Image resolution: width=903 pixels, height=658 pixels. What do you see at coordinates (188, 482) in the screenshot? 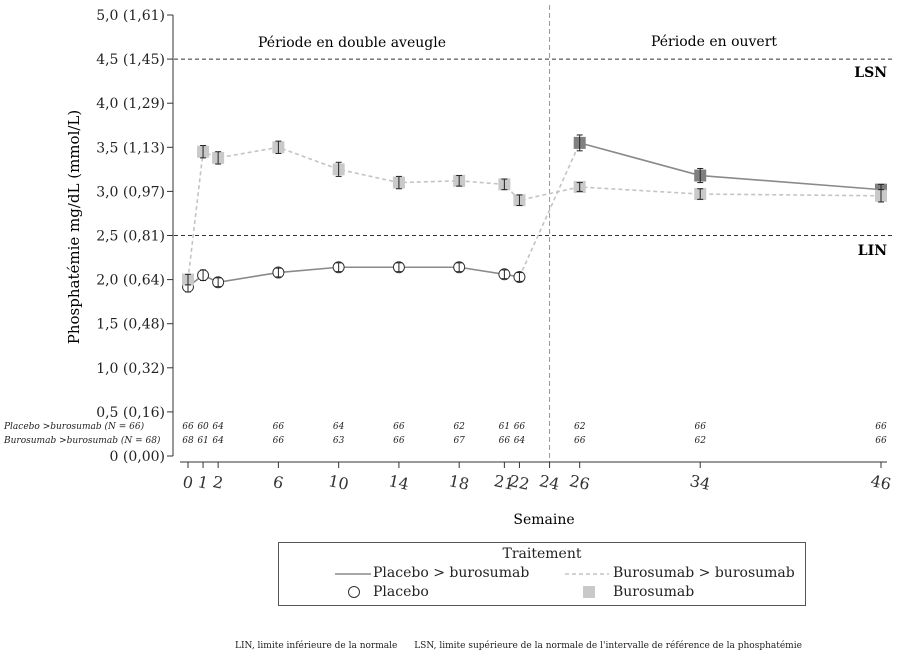
I see `x-tick-label: 0` at bounding box center [188, 482].